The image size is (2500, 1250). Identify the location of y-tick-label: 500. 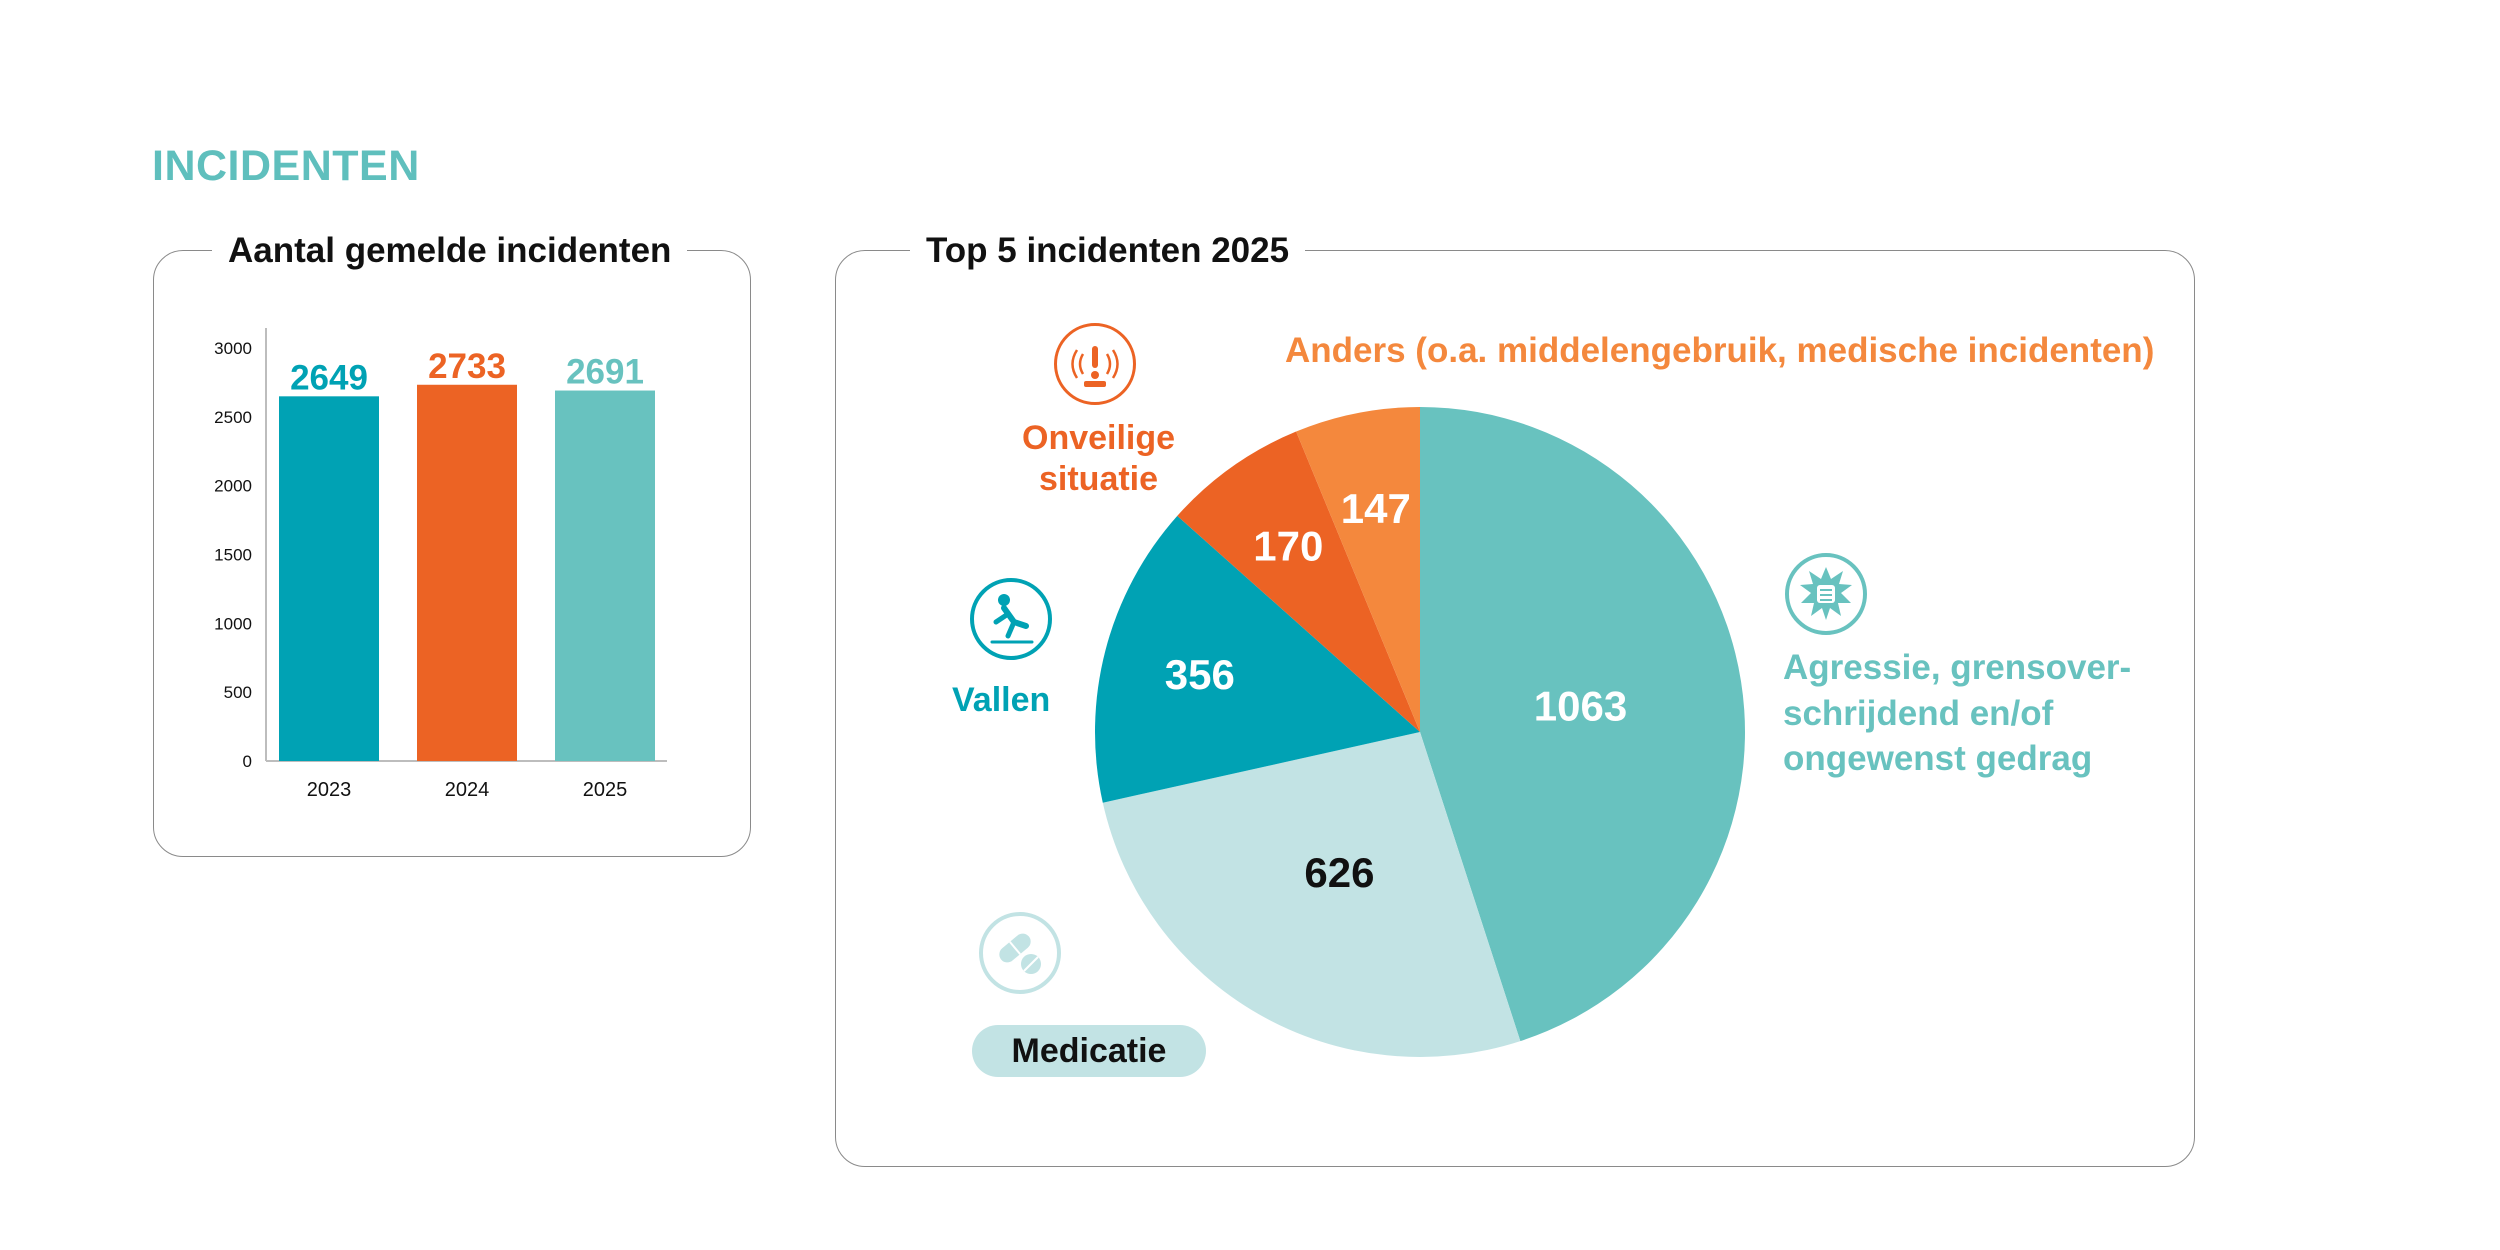
(238, 692).